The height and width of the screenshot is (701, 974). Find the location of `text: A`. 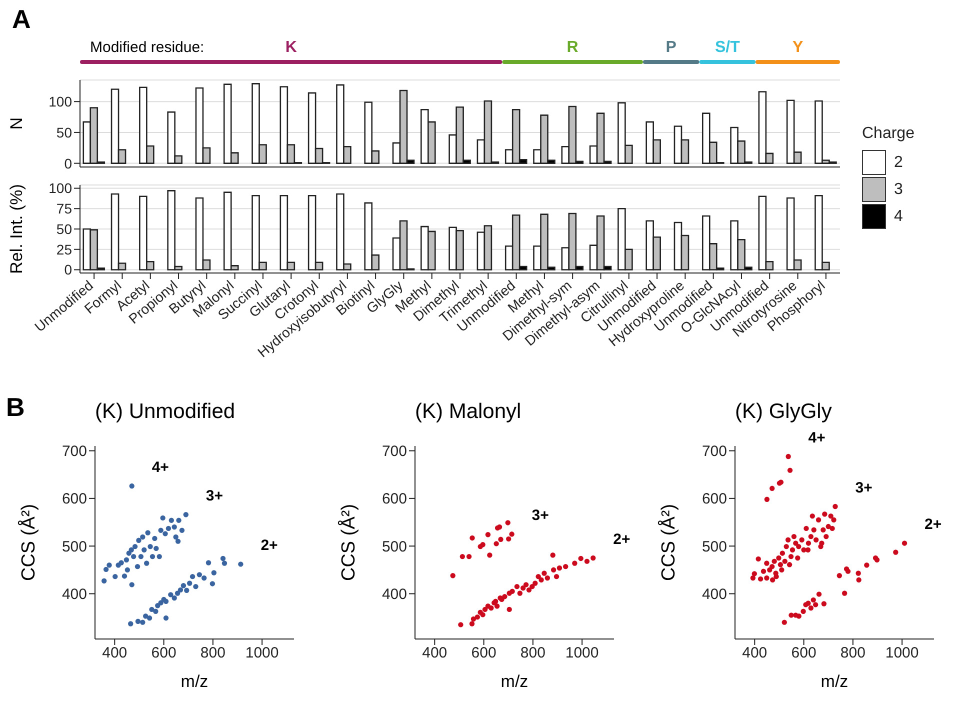

text: A is located at coordinates (21, 19).